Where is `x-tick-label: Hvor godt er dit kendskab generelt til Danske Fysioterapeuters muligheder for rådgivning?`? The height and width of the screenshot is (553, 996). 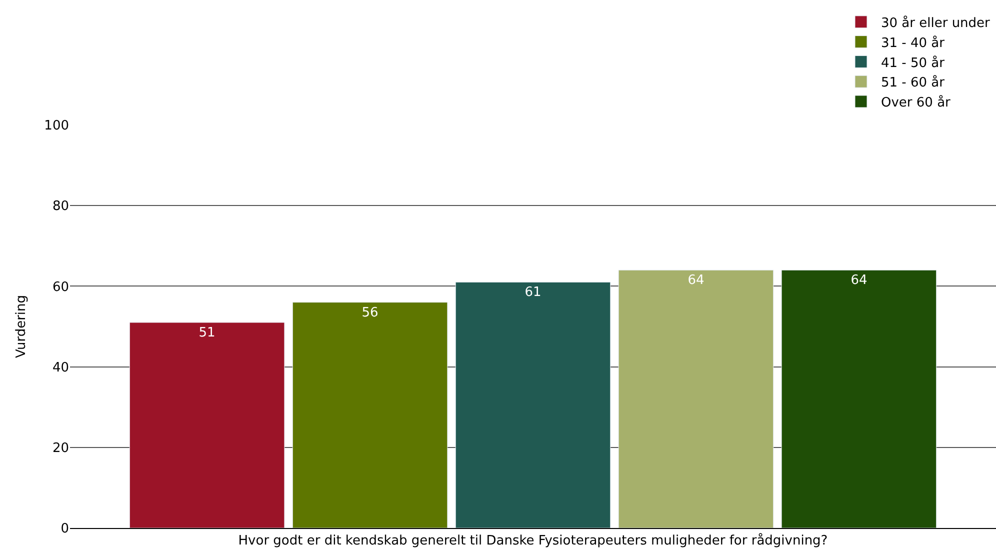
x-tick-label: Hvor godt er dit kendskab generelt til Danske Fysioterapeuters muligheder for rådgivning? is located at coordinates (533, 540).